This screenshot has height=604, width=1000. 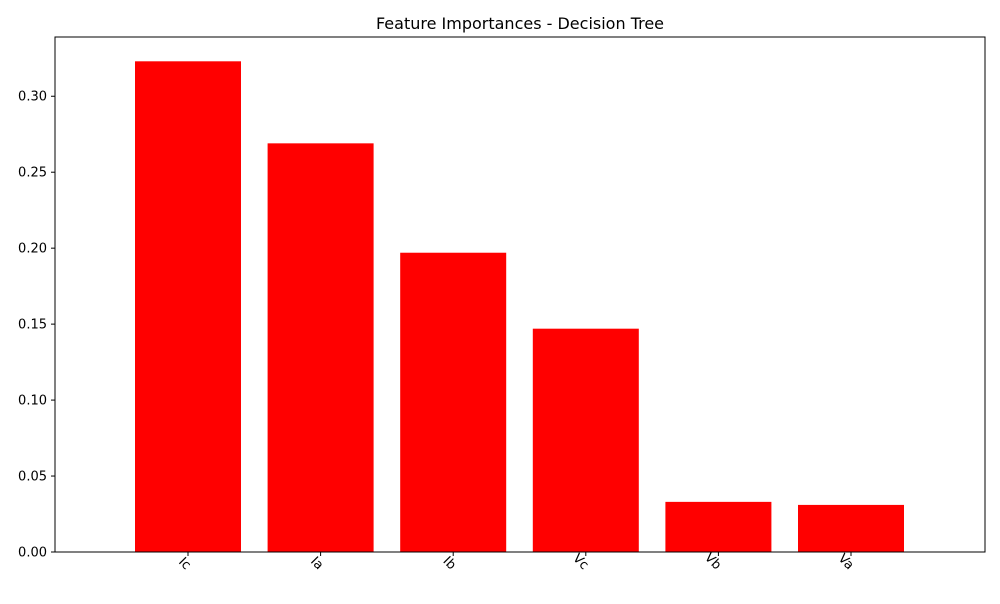 What do you see at coordinates (316, 563) in the screenshot?
I see `x-tick-label-ia: Ia` at bounding box center [316, 563].